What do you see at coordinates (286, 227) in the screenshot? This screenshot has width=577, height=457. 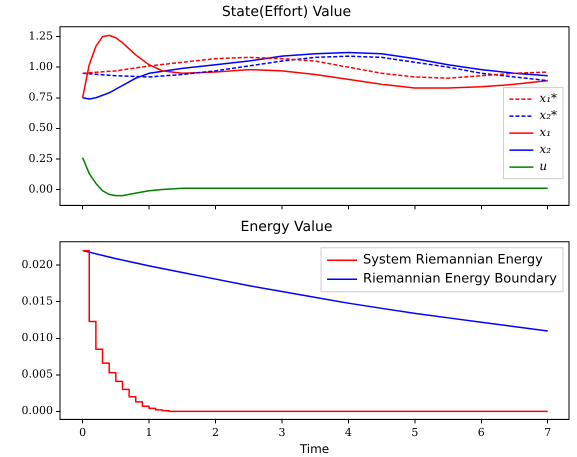 I see `chart-title: Energy Value` at bounding box center [286, 227].